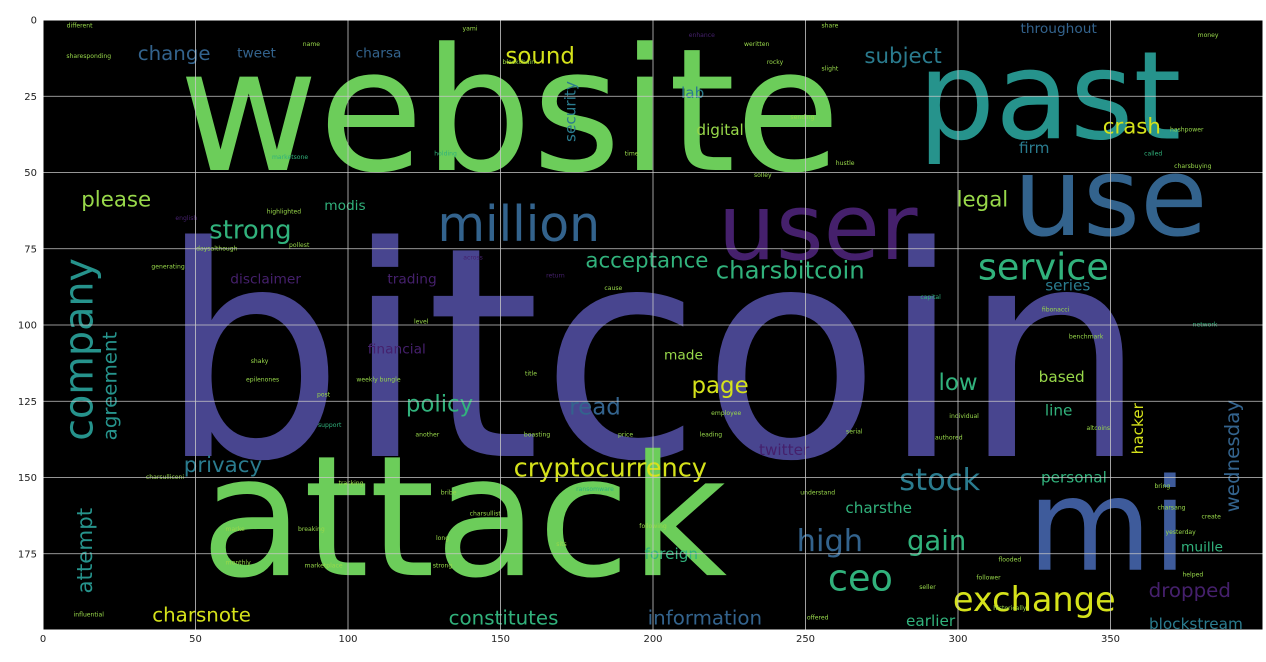  Describe the element at coordinates (683, 356) in the screenshot. I see `word-made: made` at that location.